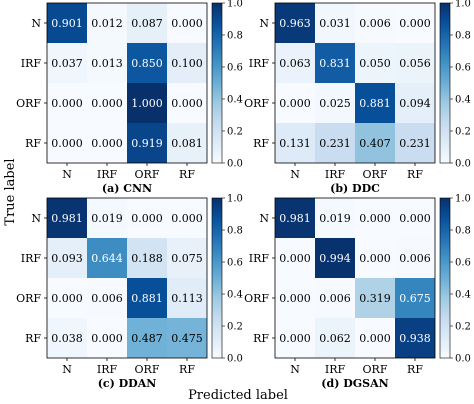 This screenshot has height=404, width=474. What do you see at coordinates (10, 191) in the screenshot?
I see `y-axis-label: True label` at bounding box center [10, 191].